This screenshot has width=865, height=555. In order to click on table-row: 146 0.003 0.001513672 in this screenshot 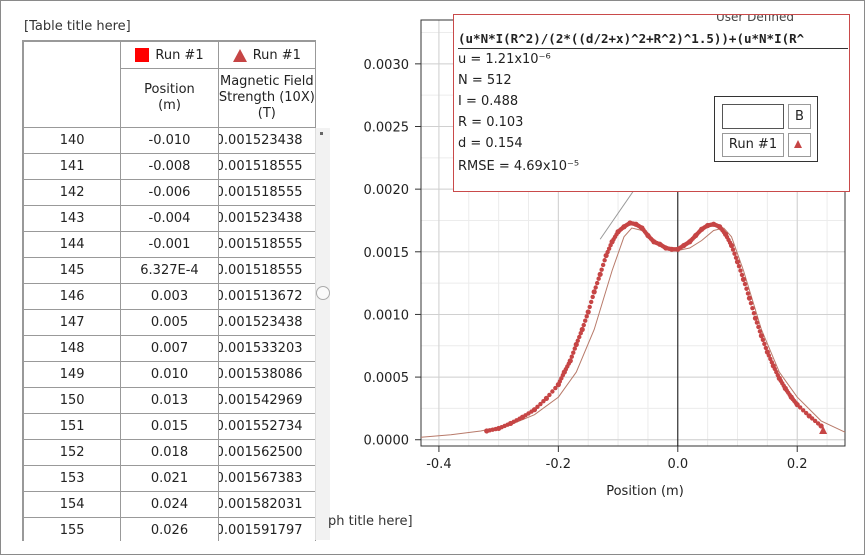, I will do `click(169, 296)`.